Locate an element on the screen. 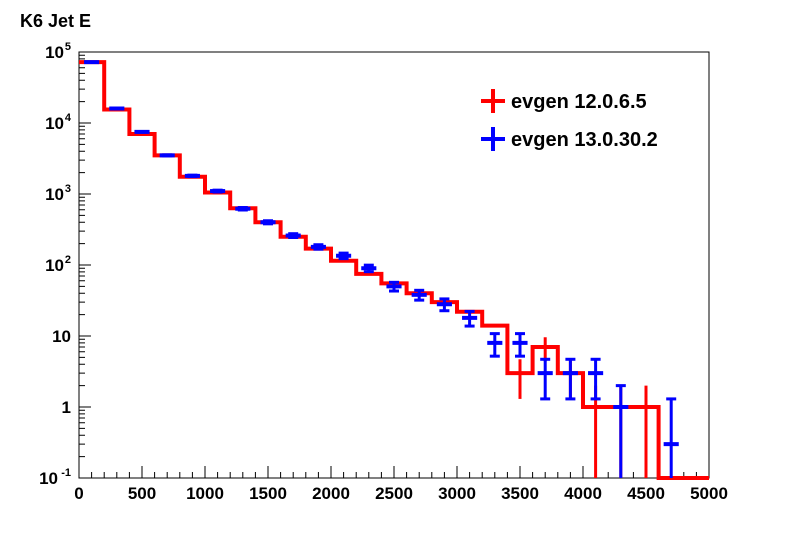  x-tick-labels: 0 500 1000 1500 2000 2500 3000 3500 4000 4500 5000 is located at coordinates (401, 493).